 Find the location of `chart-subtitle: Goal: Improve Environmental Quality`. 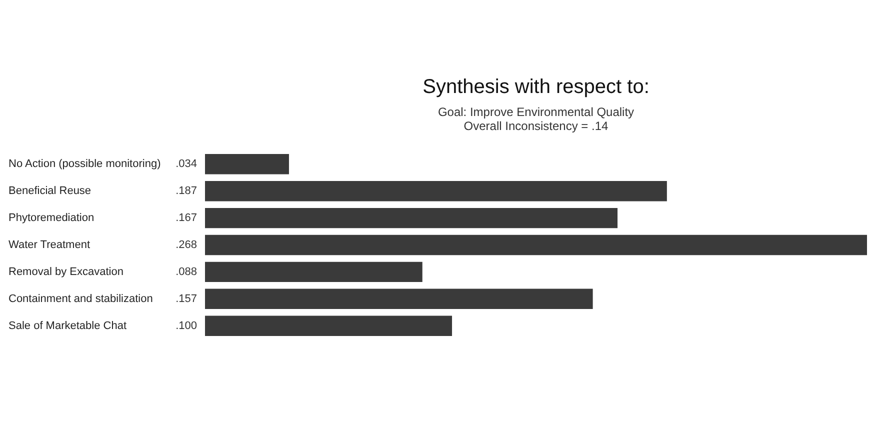

chart-subtitle: Goal: Improve Environmental Quality is located at coordinates (536, 112).